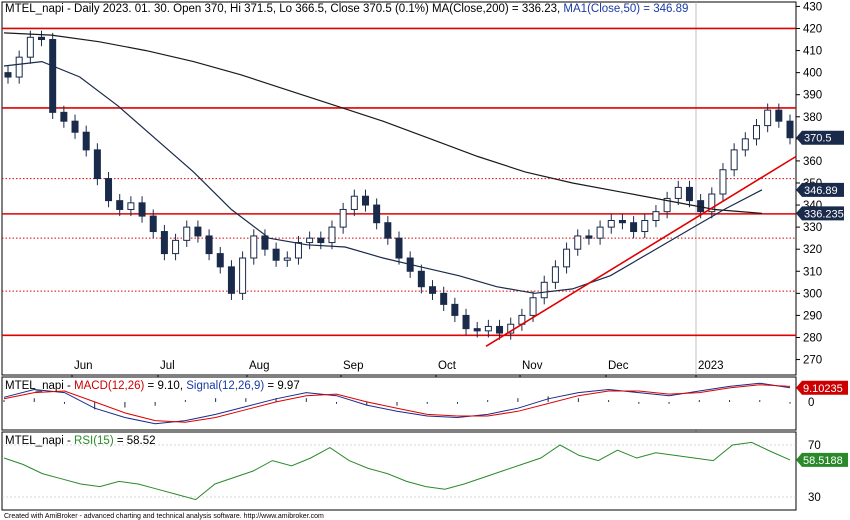 Image resolution: width=850 pixels, height=520 pixels. What do you see at coordinates (812, 294) in the screenshot?
I see `price-tick-label: 300` at bounding box center [812, 294].